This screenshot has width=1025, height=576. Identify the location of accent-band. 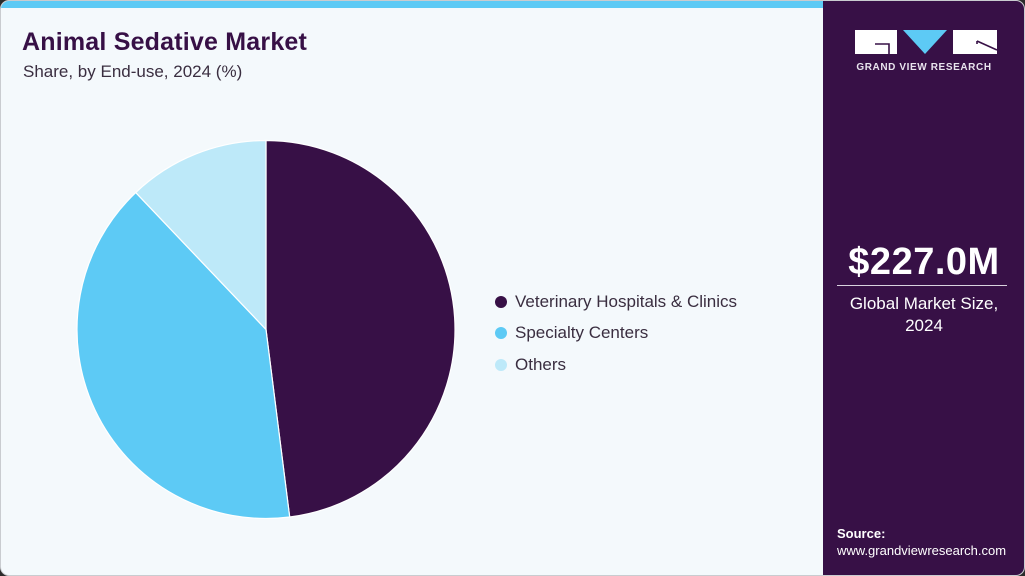
(412, 4).